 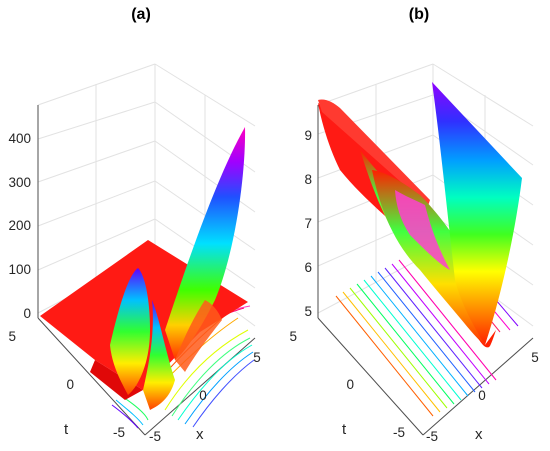 I want to click on panel-a-z-tick-2: 200, so click(x=19, y=225).